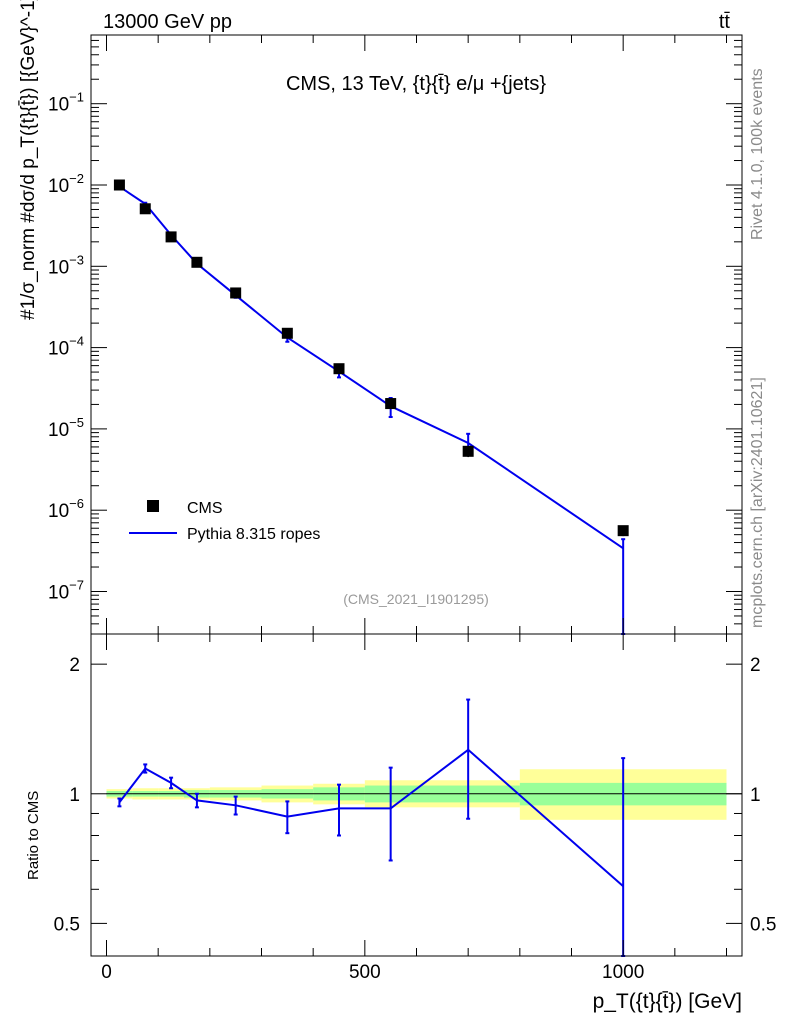 This screenshot has width=786, height=1024. I want to click on tick-label-exponent: −5, so click(76, 422).